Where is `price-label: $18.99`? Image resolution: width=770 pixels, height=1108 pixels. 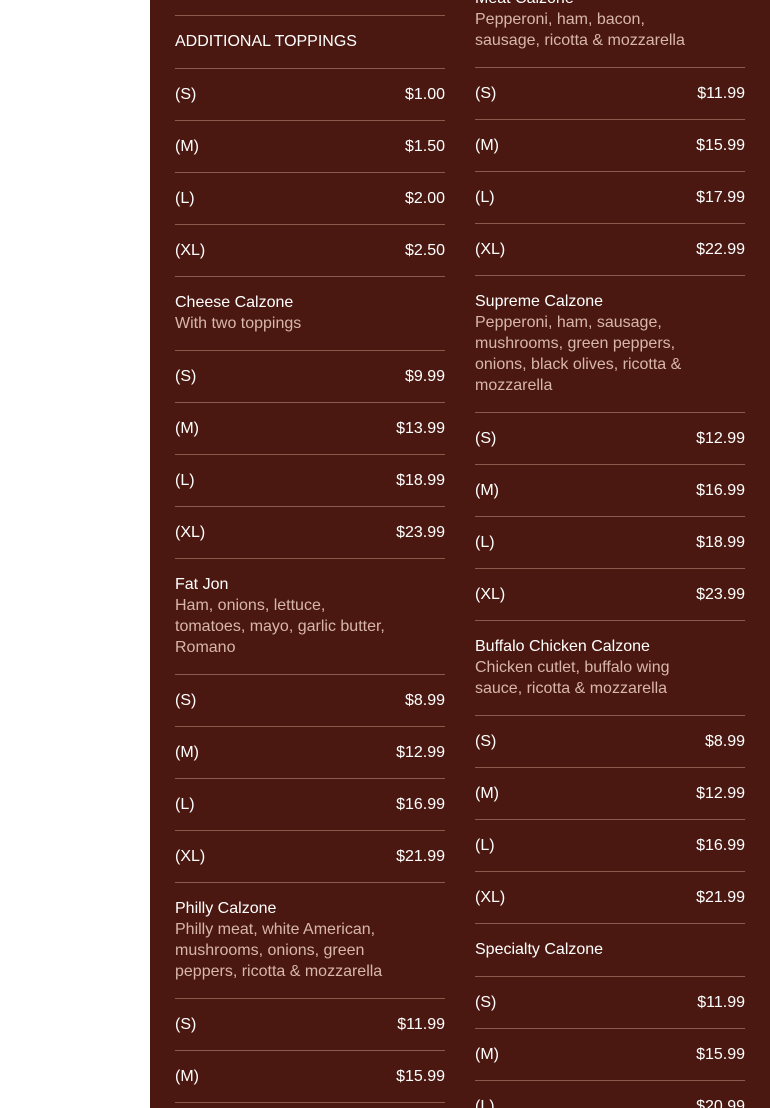
price-label: $18.99 is located at coordinates (420, 480).